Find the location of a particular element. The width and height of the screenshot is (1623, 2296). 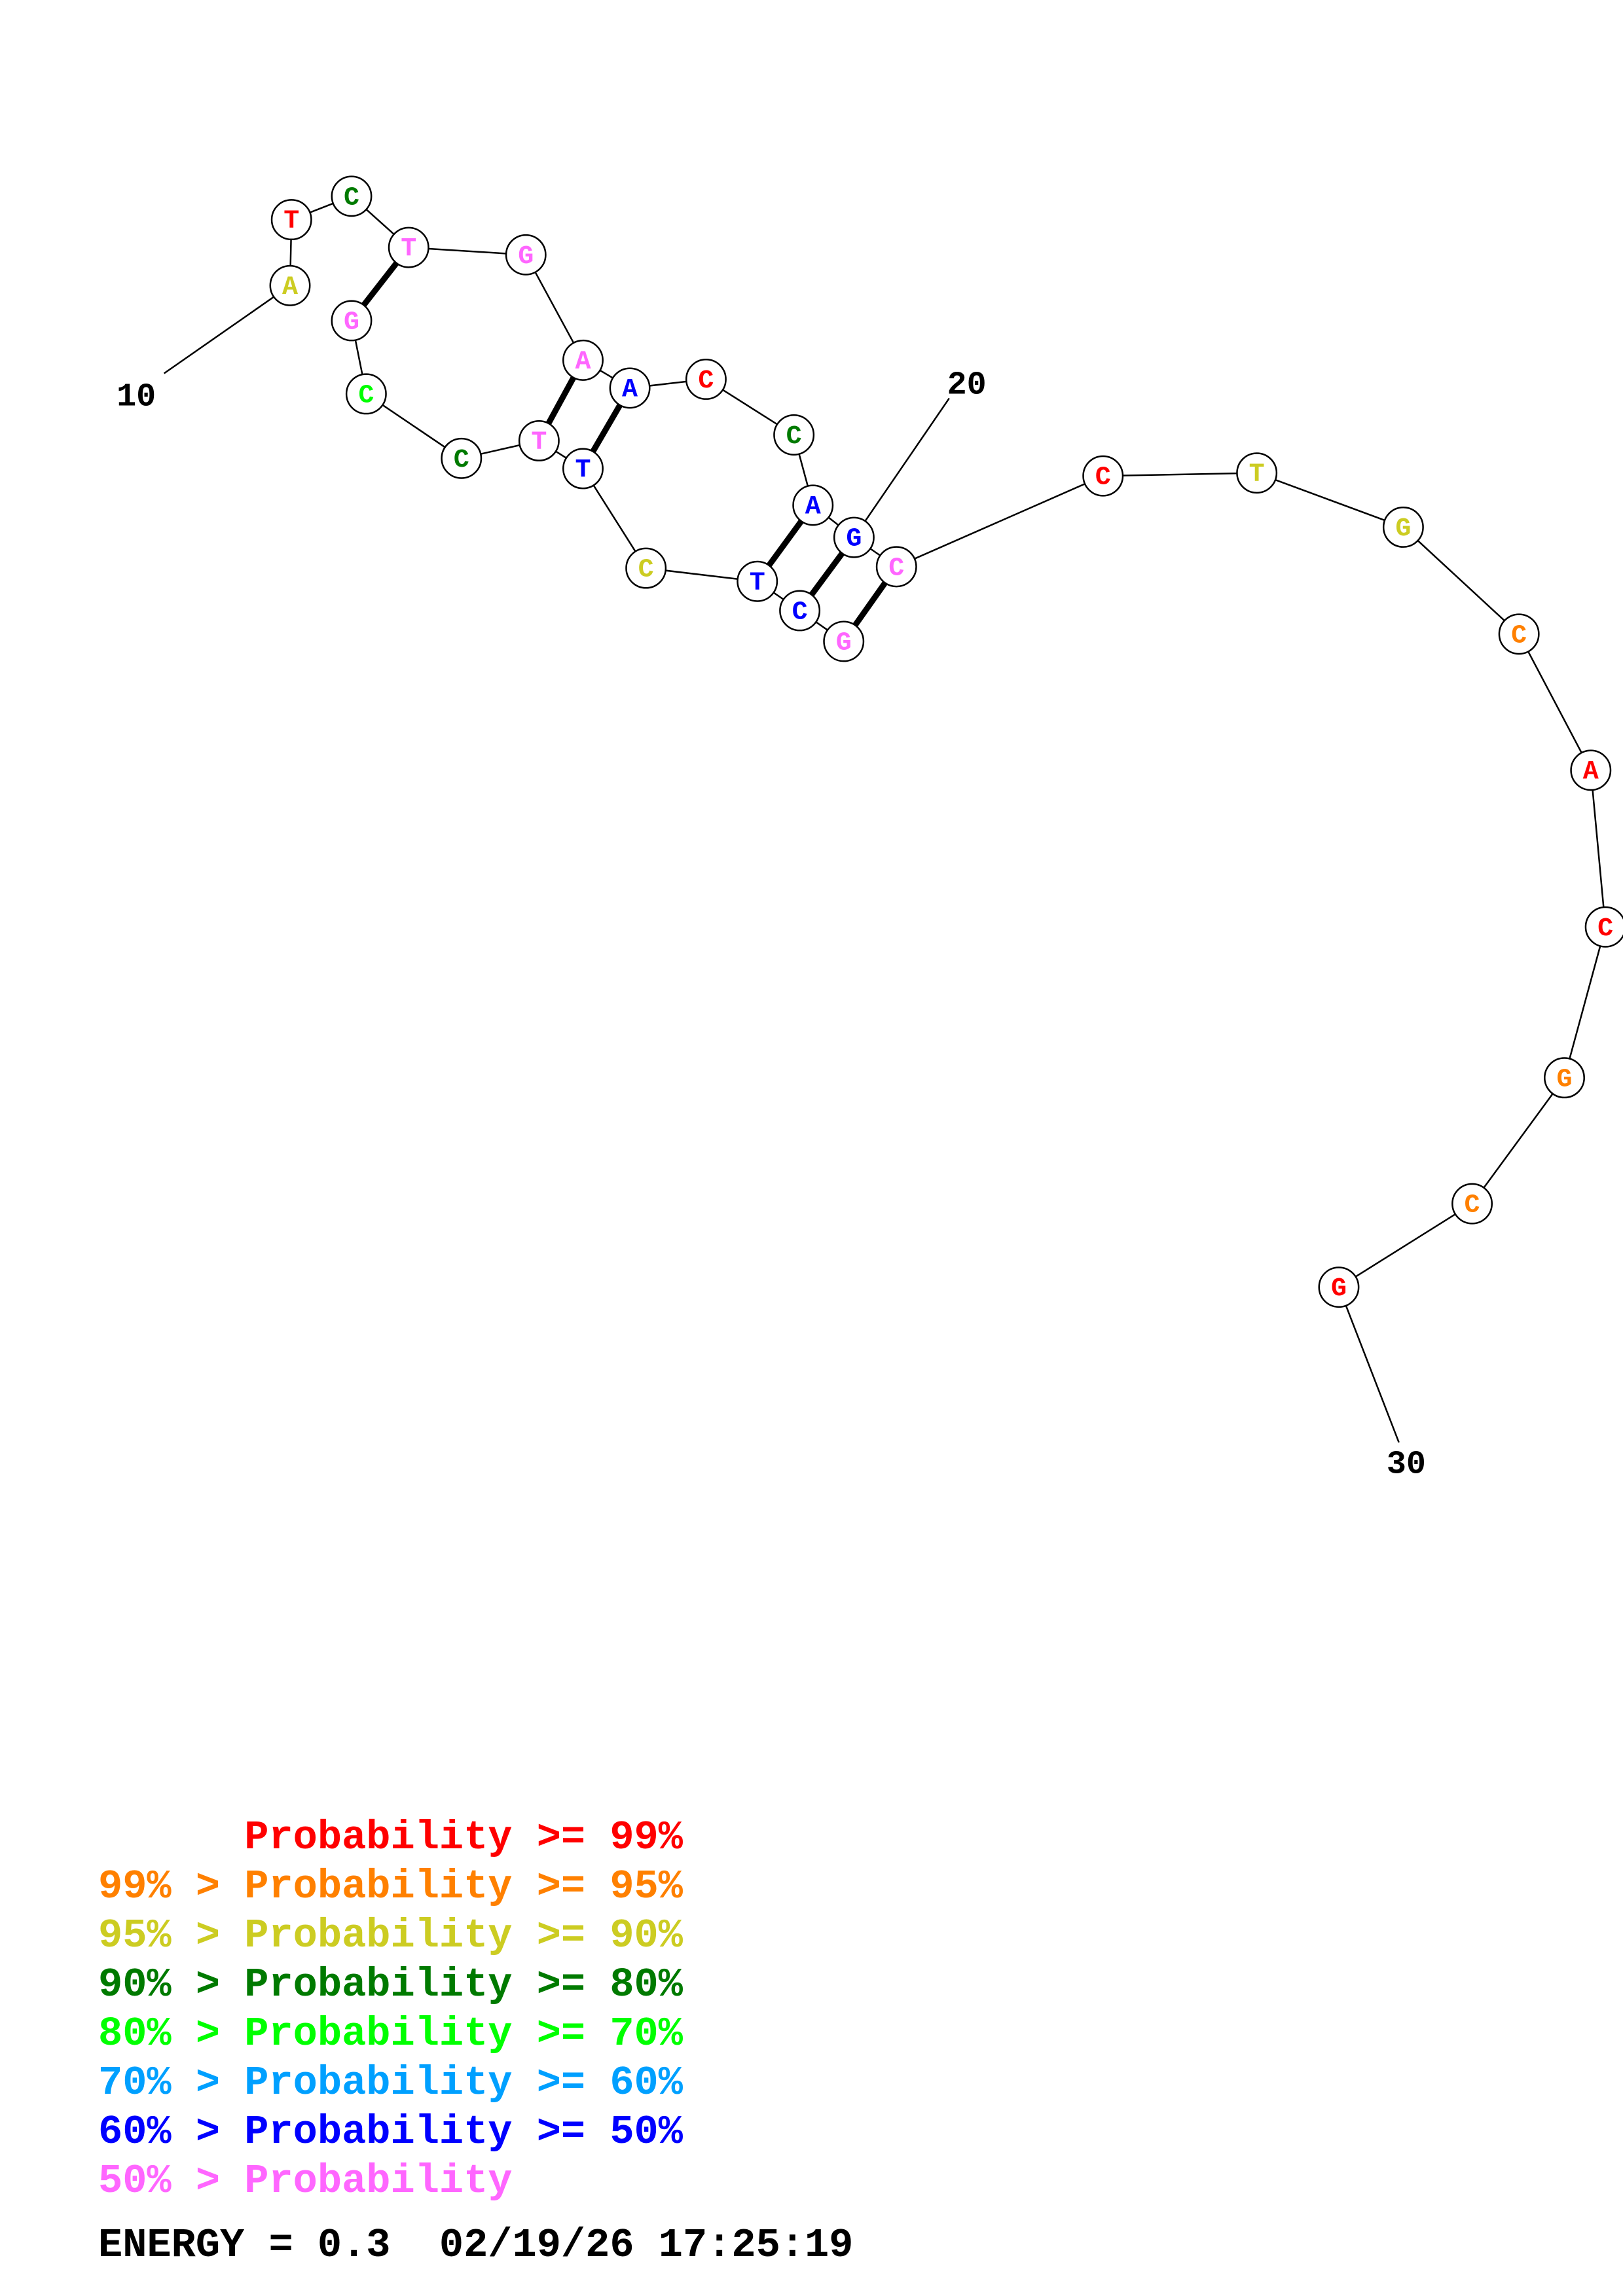

legend-prefix: 70% > is located at coordinates (171, 2083).